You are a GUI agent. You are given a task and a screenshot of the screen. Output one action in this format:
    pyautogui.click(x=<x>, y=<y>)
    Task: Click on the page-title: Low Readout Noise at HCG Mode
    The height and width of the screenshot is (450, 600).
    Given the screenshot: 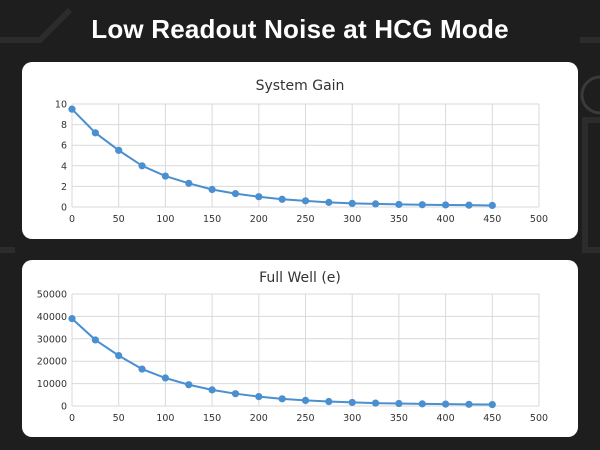 What is the action you would take?
    pyautogui.click(x=300, y=29)
    